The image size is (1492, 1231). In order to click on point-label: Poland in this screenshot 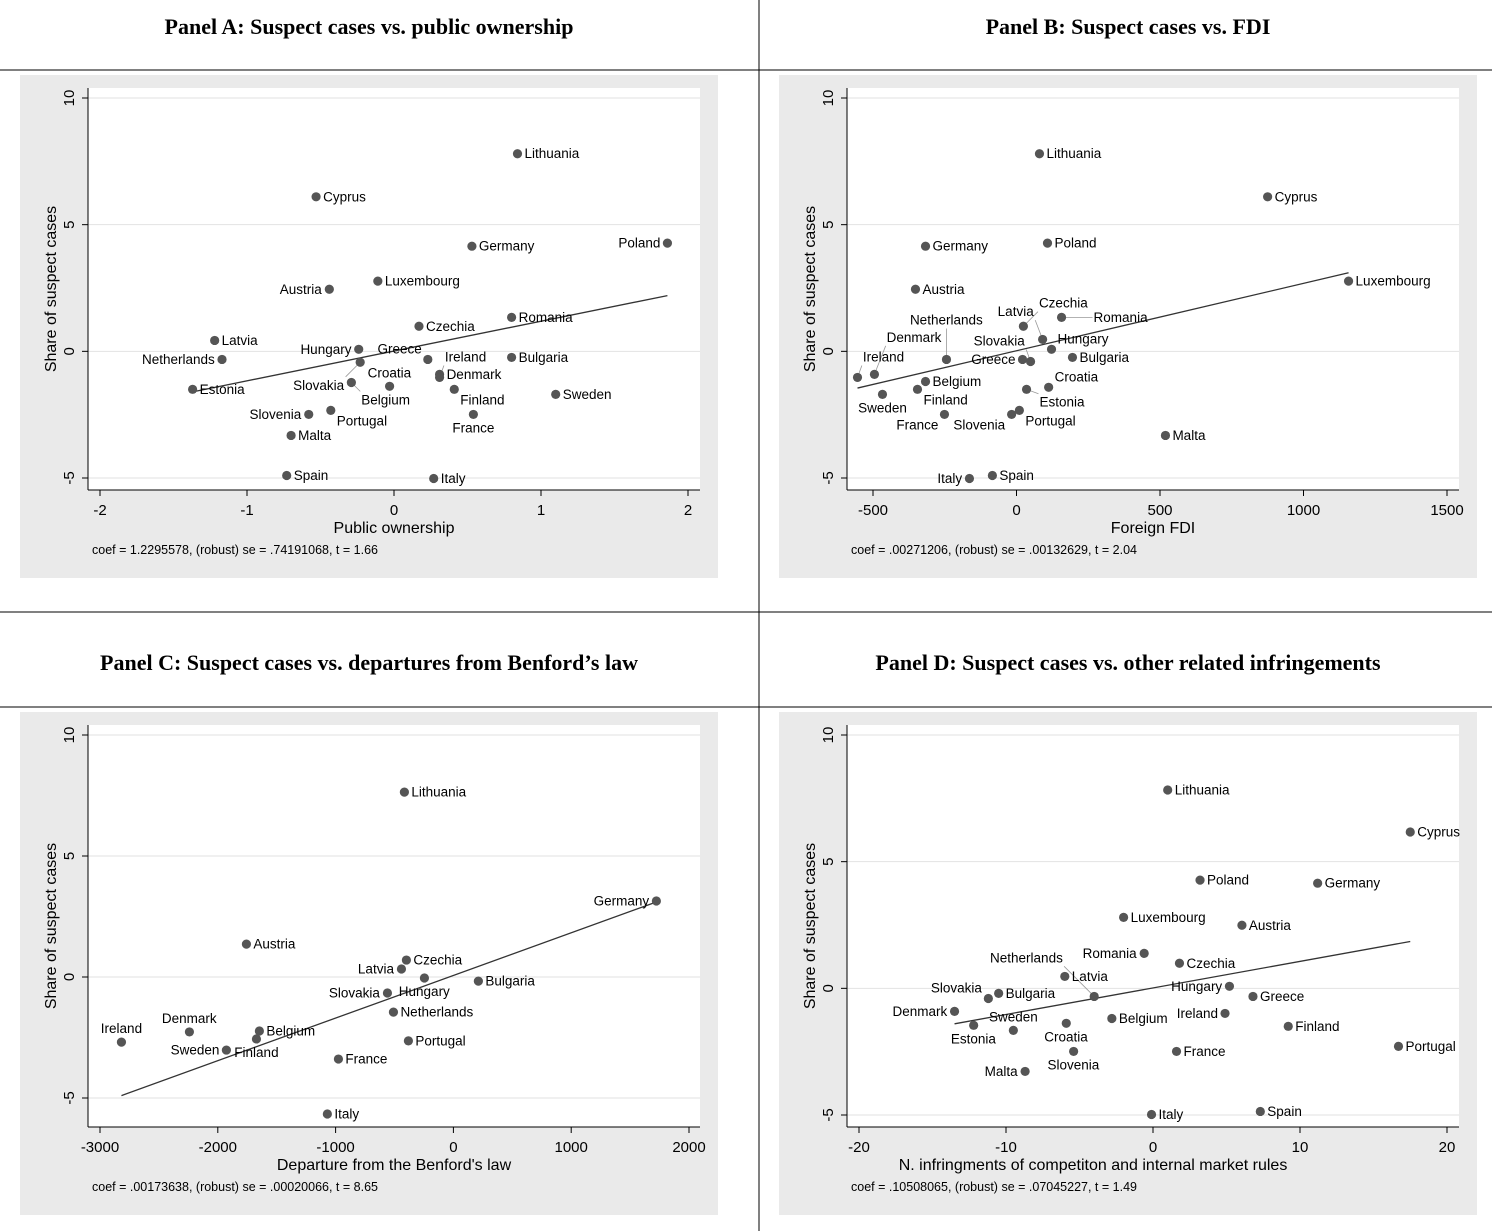, I will do `click(1228, 880)`.